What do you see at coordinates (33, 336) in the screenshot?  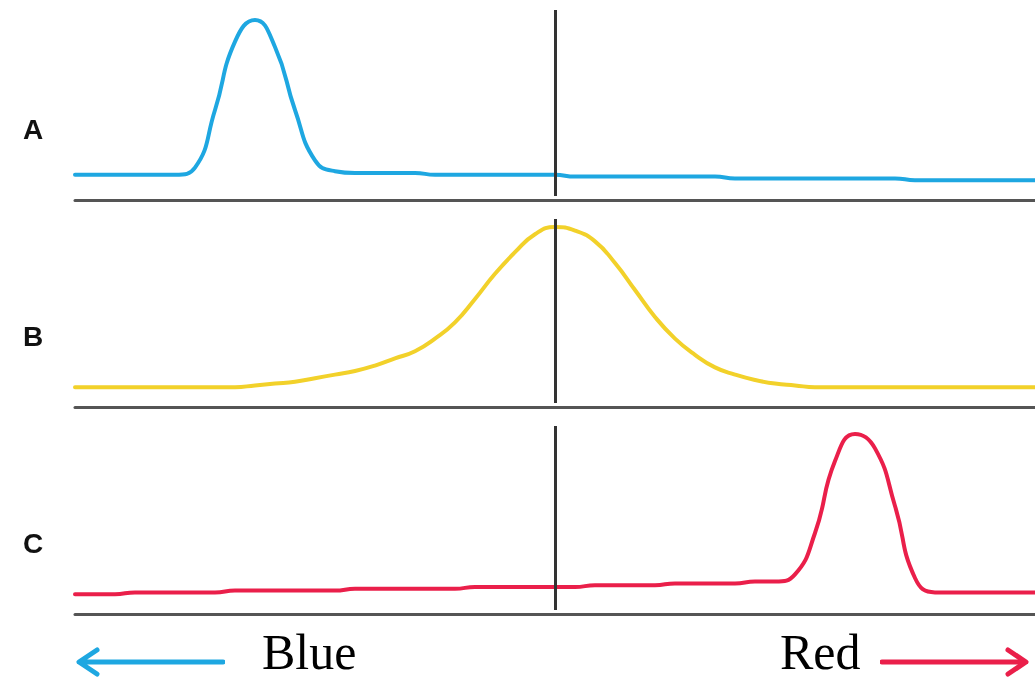 I see `text: B` at bounding box center [33, 336].